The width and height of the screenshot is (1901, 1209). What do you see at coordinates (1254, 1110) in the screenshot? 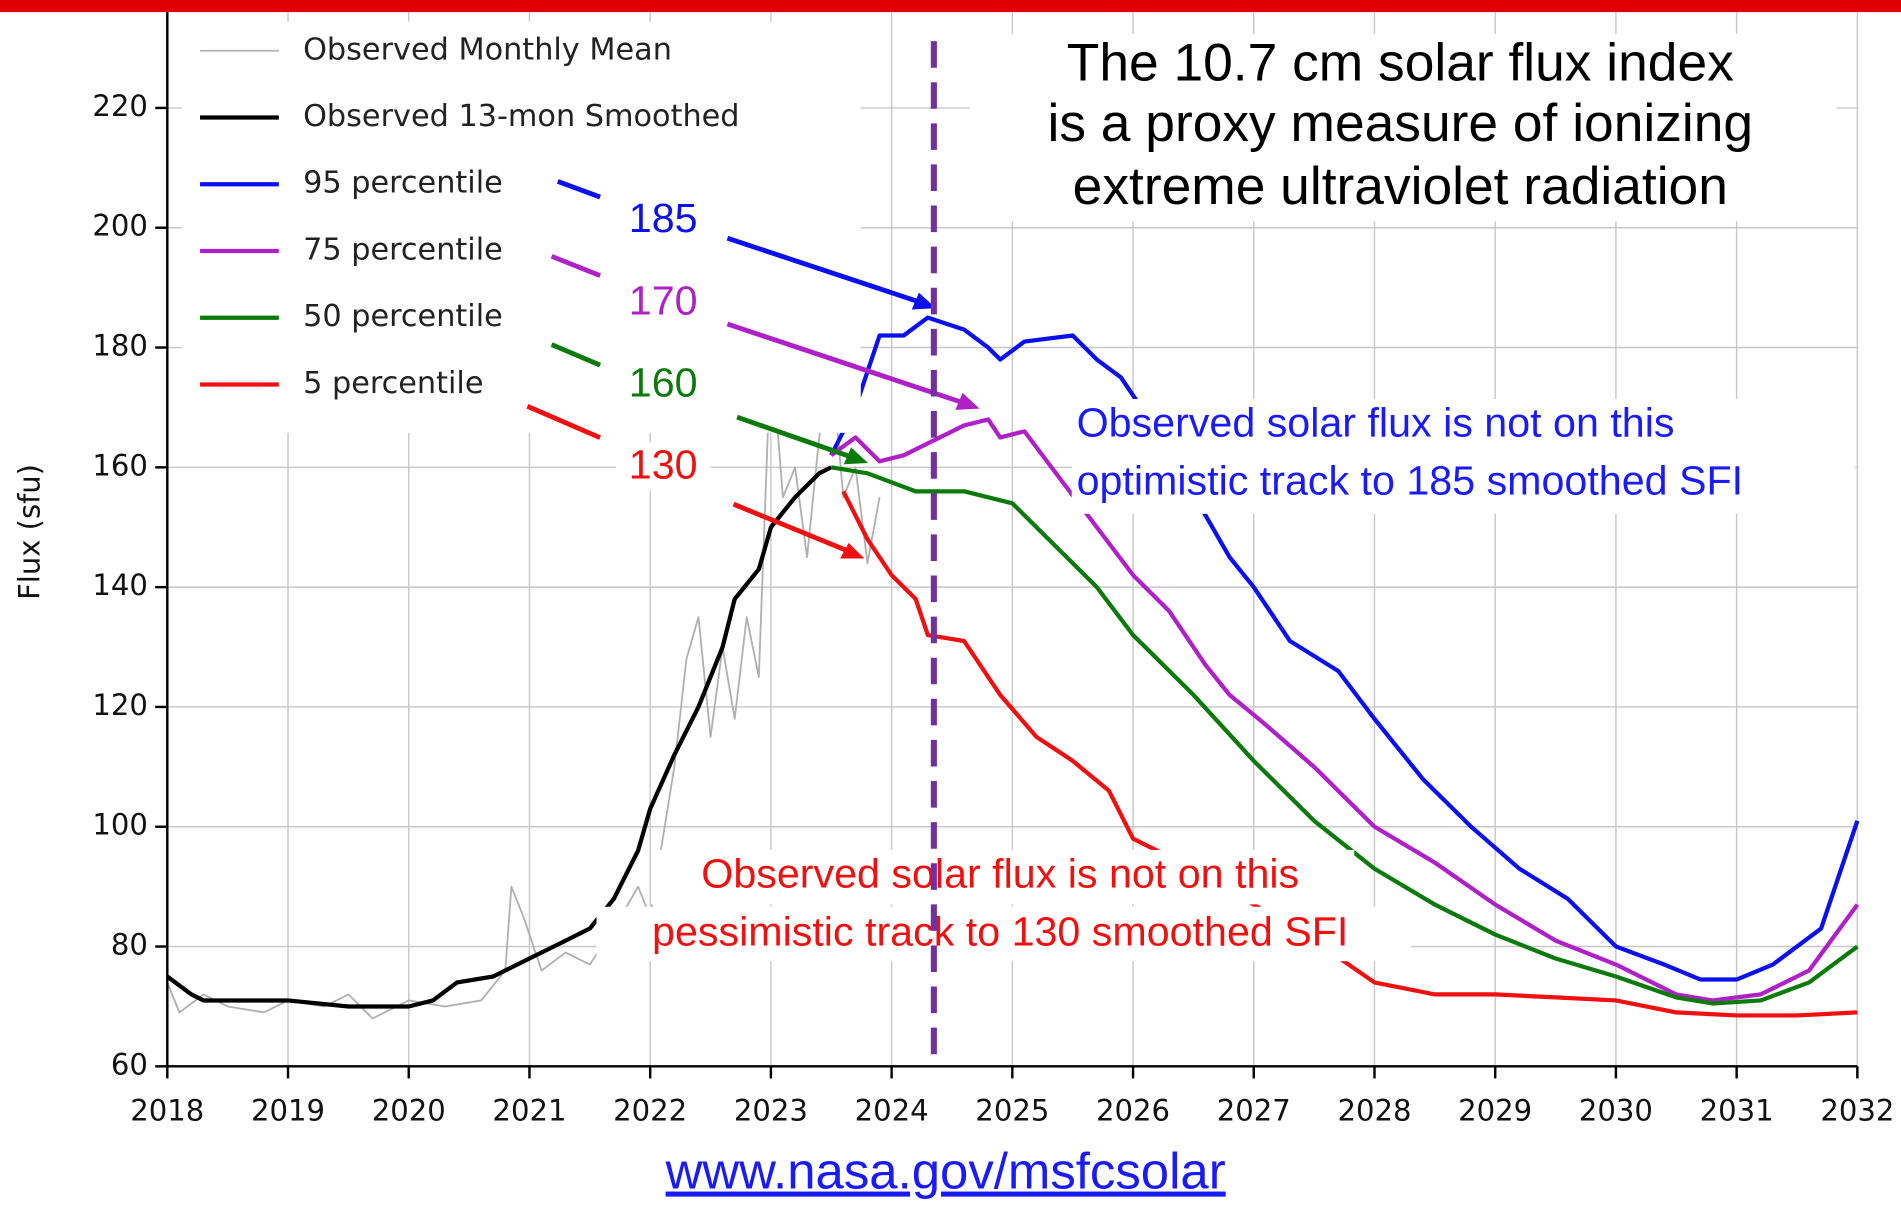
I see `x-tick-label: 2027` at bounding box center [1254, 1110].